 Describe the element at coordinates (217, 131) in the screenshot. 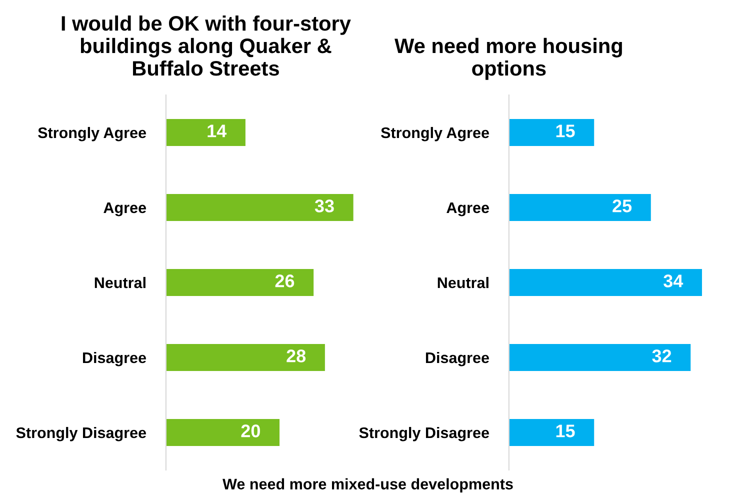

I see `data-label: 14` at that location.